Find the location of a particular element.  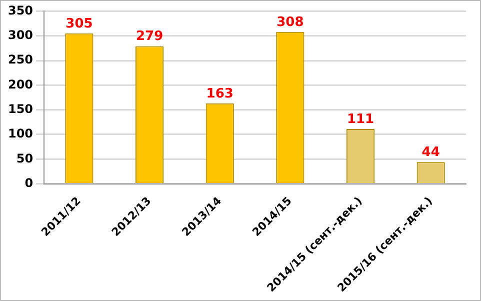

y-tick-label: 300 is located at coordinates (21, 35).